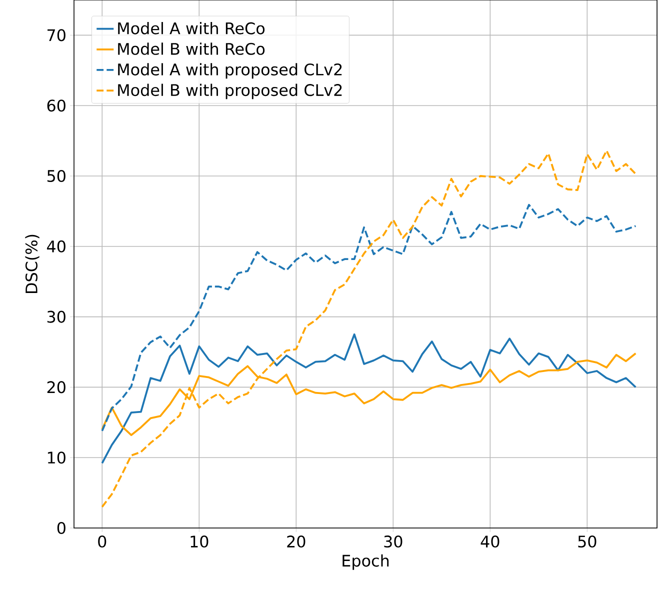 This screenshot has height=590, width=658. Describe the element at coordinates (56, 246) in the screenshot. I see `y-tick-label: 40` at that location.